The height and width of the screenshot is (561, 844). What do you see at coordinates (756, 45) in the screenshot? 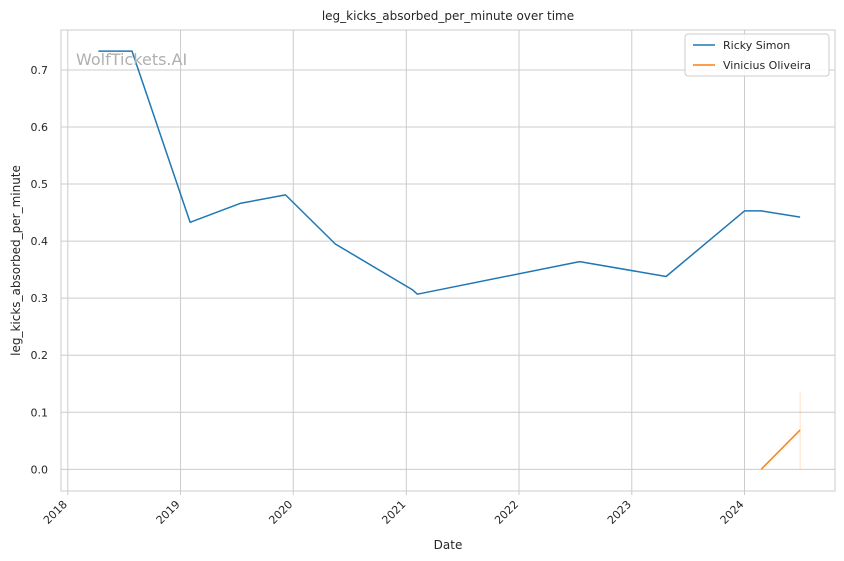
I see `legend-label: Ricky Simon` at bounding box center [756, 45].